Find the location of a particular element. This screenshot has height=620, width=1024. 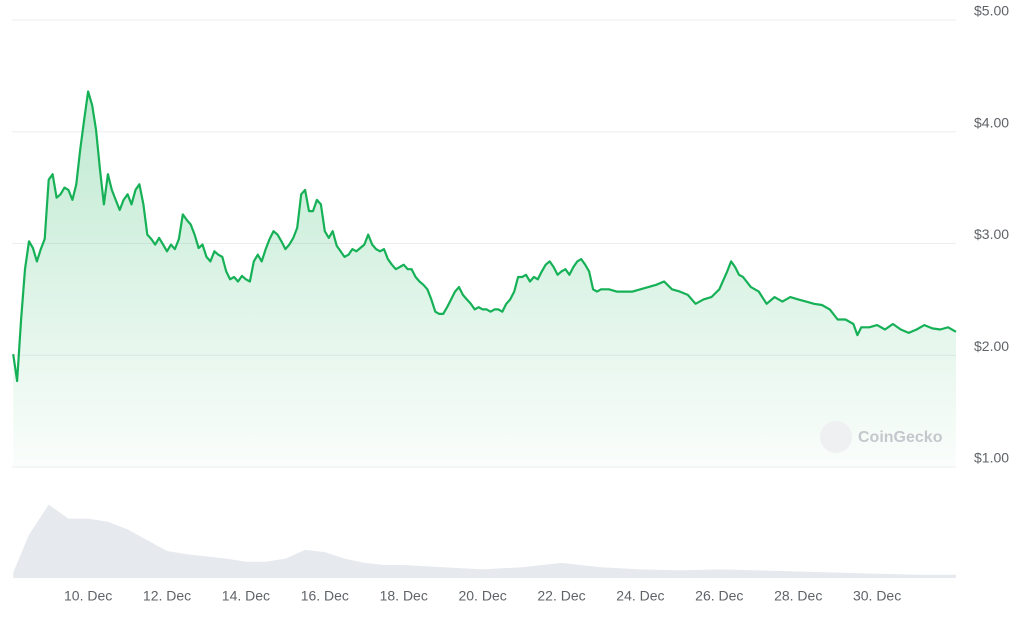

y-tick-label: $4.00 is located at coordinates (991, 122).